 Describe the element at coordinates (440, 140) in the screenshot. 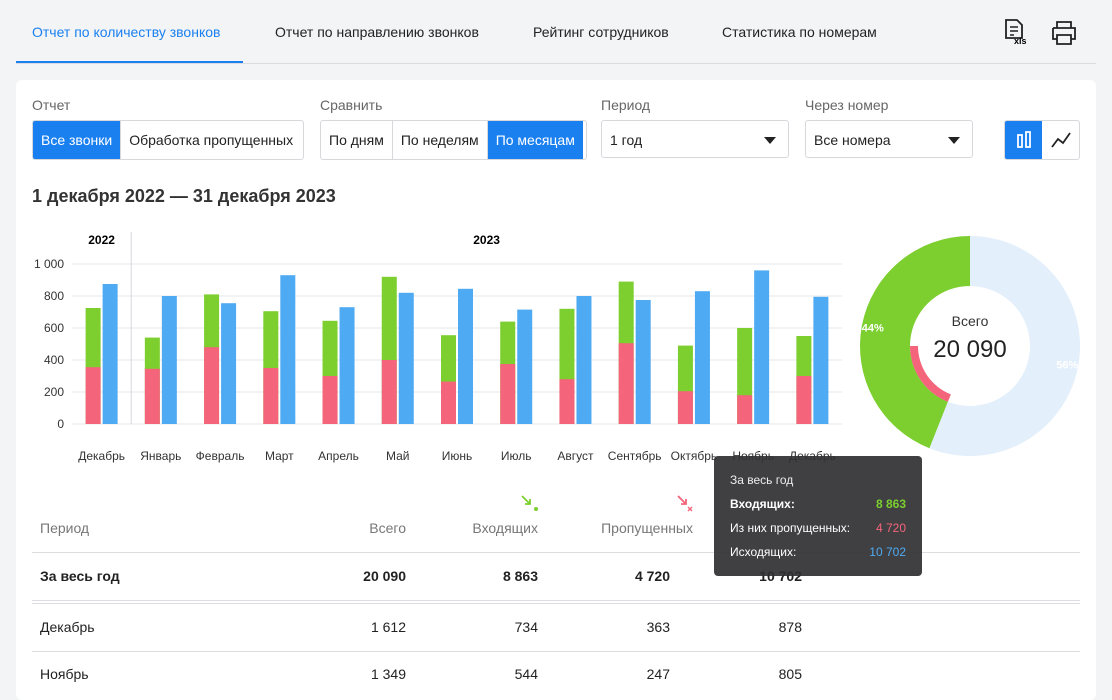

I see `toggle-button: По неделям` at that location.